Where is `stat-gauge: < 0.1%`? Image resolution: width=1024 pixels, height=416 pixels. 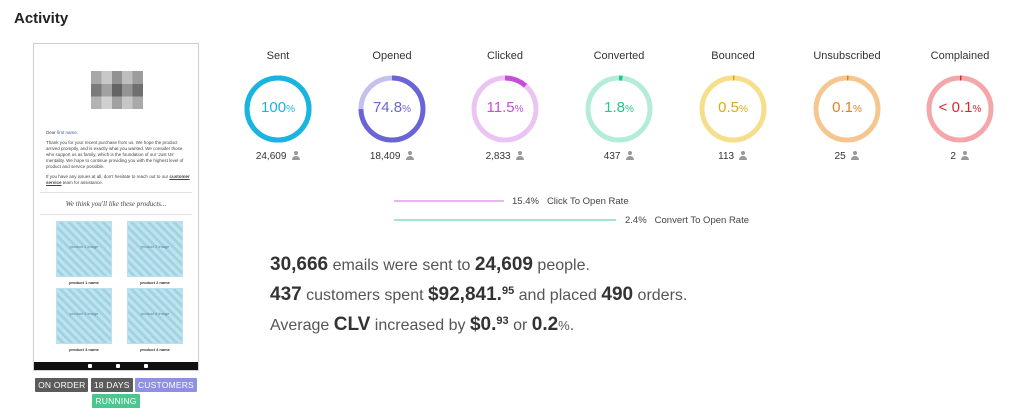 stat-gauge: < 0.1% is located at coordinates (960, 109).